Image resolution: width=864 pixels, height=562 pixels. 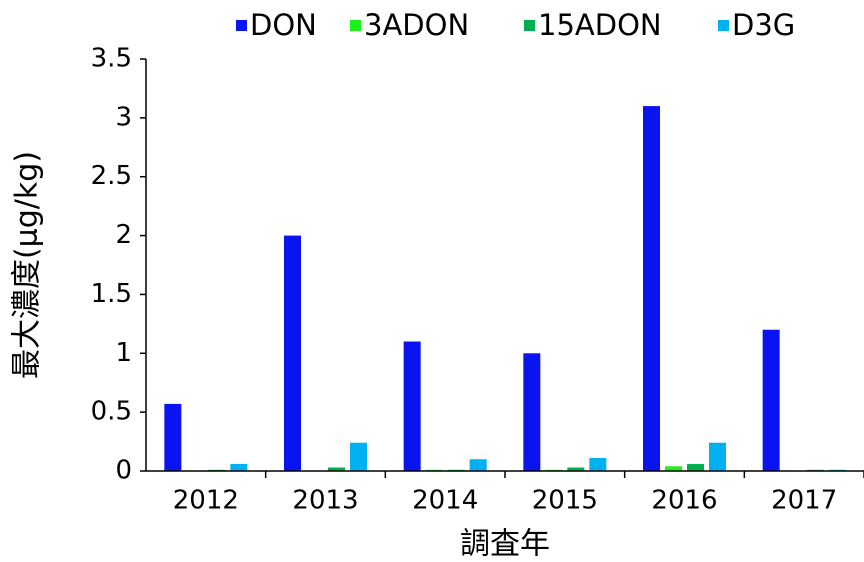 What do you see at coordinates (123, 117) in the screenshot?
I see `y-tick-label: 3` at bounding box center [123, 117].